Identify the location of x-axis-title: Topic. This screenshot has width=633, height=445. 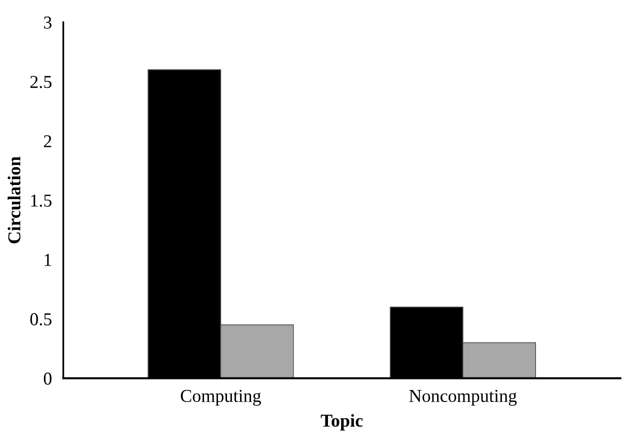
(341, 422).